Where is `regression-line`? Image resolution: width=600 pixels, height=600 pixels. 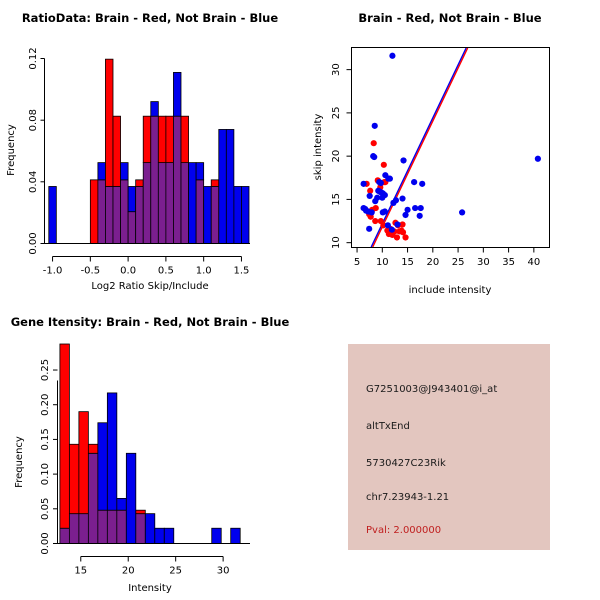
regression-line is located at coordinates (418, 147).